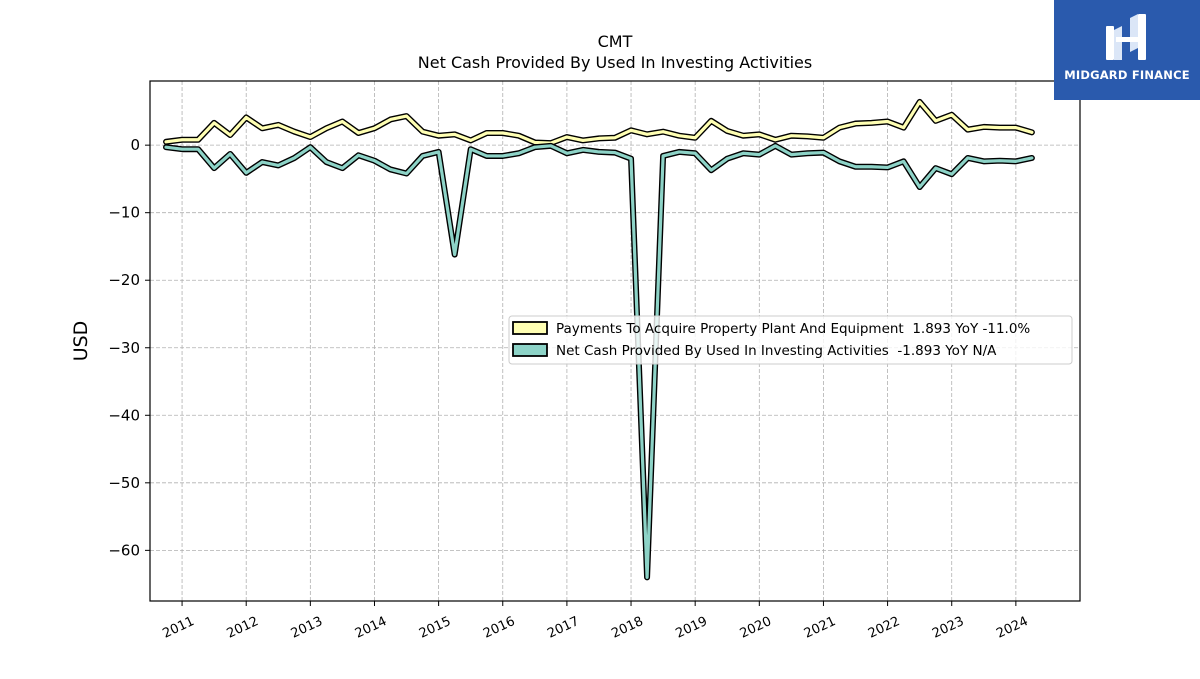 This screenshot has width=1200, height=679. What do you see at coordinates (435, 628) in the screenshot?
I see `x-tick-label: 2015` at bounding box center [435, 628].